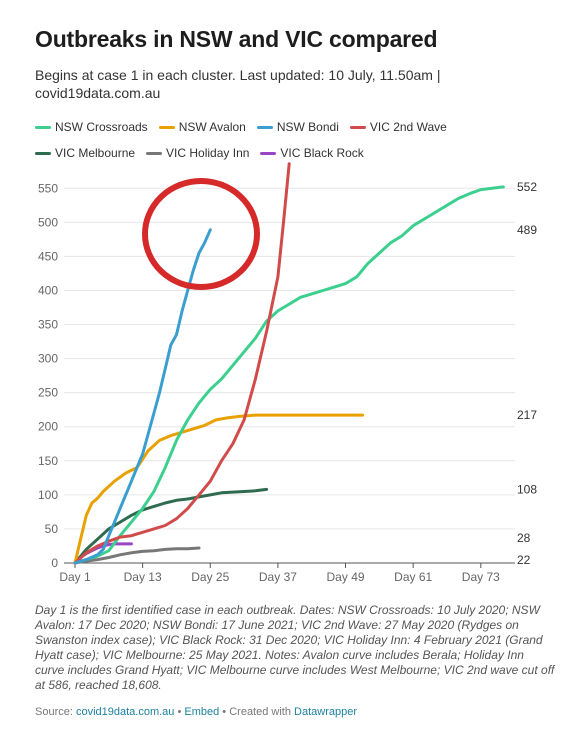  Describe the element at coordinates (212, 127) in the screenshot. I see `legend-label: NSW Avalon` at that location.